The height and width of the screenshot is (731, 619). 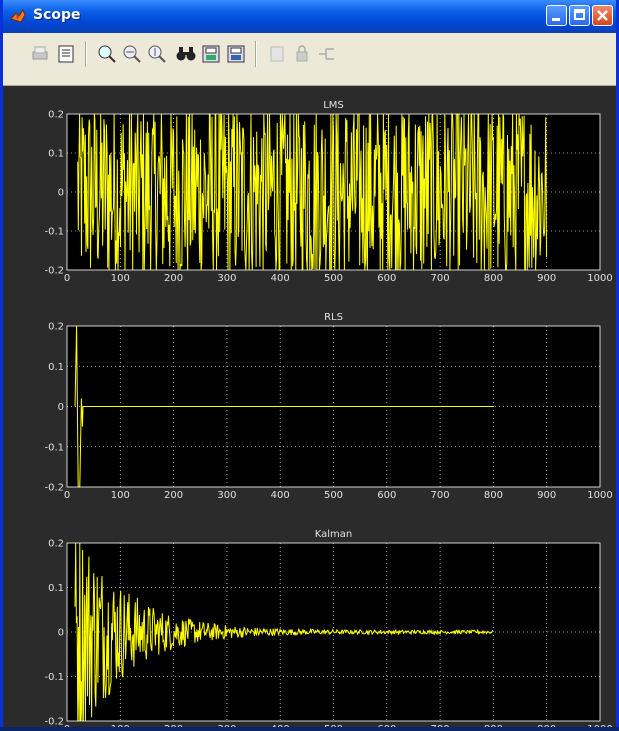 I want to click on maximize-button, so click(x=579, y=15).